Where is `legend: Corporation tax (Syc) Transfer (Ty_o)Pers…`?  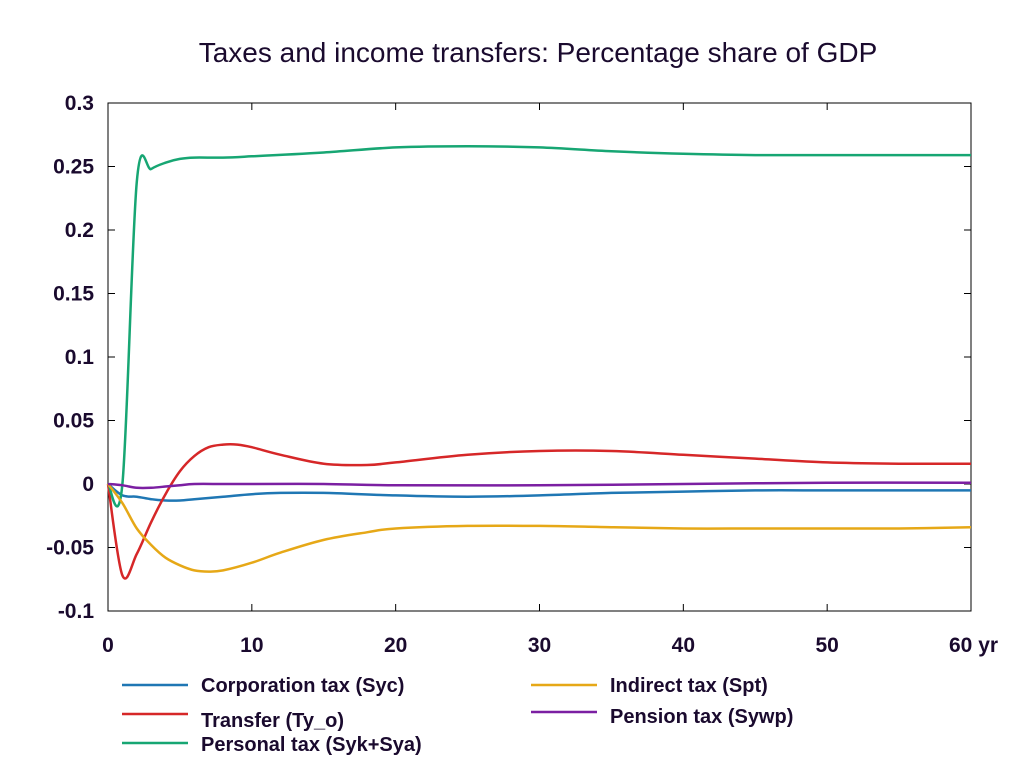
legend: Corporation tax (Syc) Transfer (Ty_o)Pers… is located at coordinates (457, 715).